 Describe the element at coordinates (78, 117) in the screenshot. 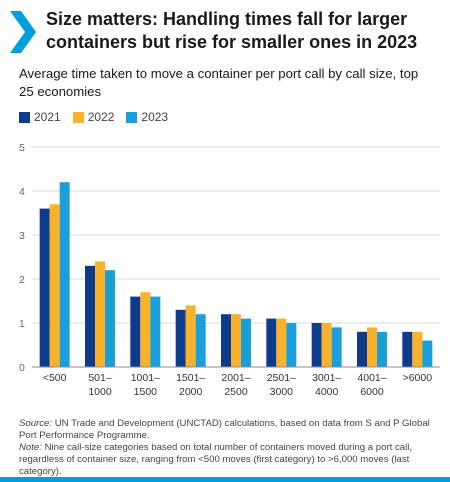

I see `legend-swatch-2022` at that location.